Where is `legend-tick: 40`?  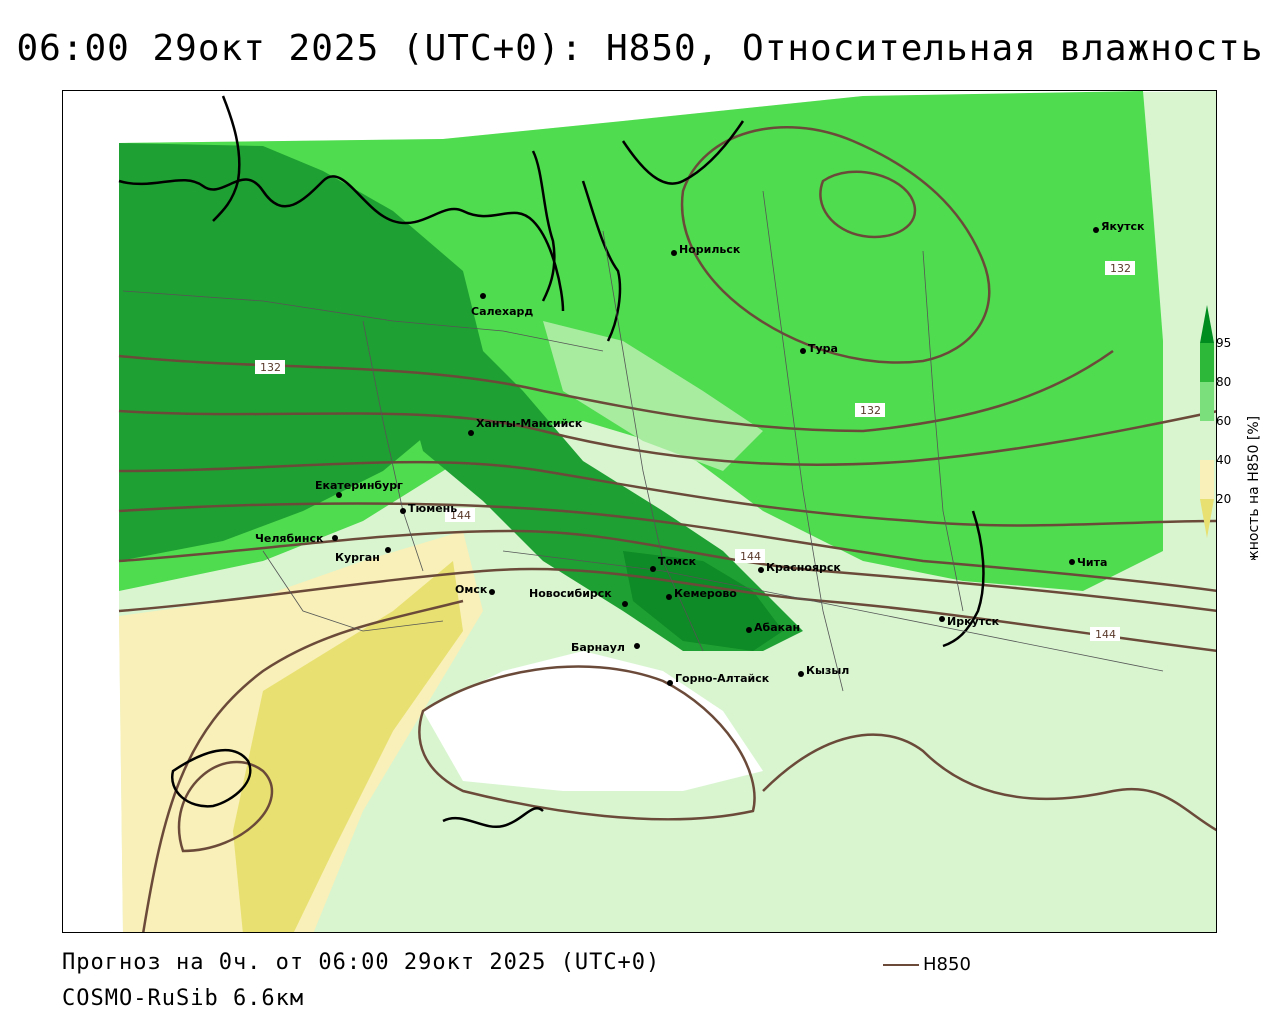 legend-tick: 40 is located at coordinates (1223, 460).